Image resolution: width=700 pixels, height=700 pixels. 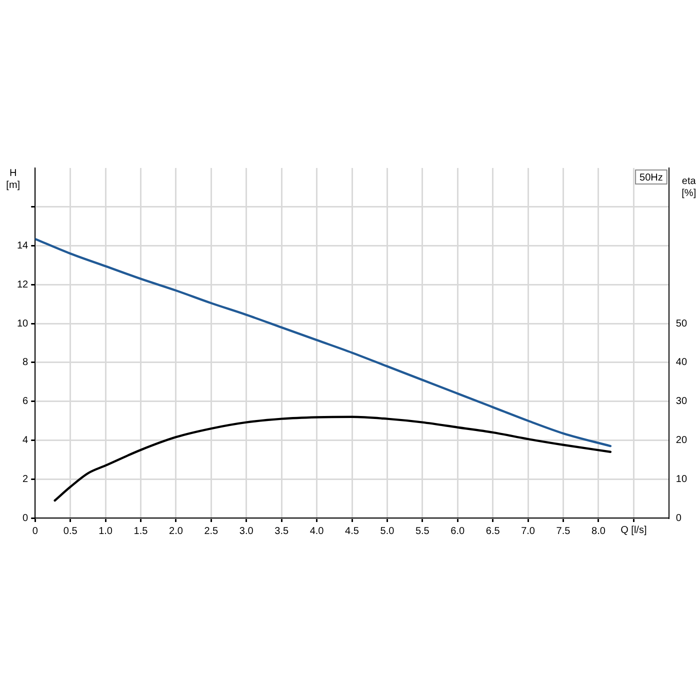 What do you see at coordinates (35, 531) in the screenshot?
I see `x-tick-label: 0` at bounding box center [35, 531].